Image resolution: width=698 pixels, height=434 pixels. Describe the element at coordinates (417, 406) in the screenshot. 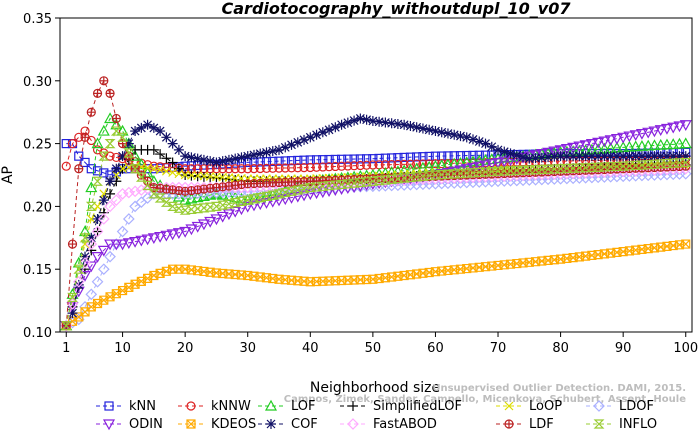

I see `legend-label: SimplifiedLOF` at that location.